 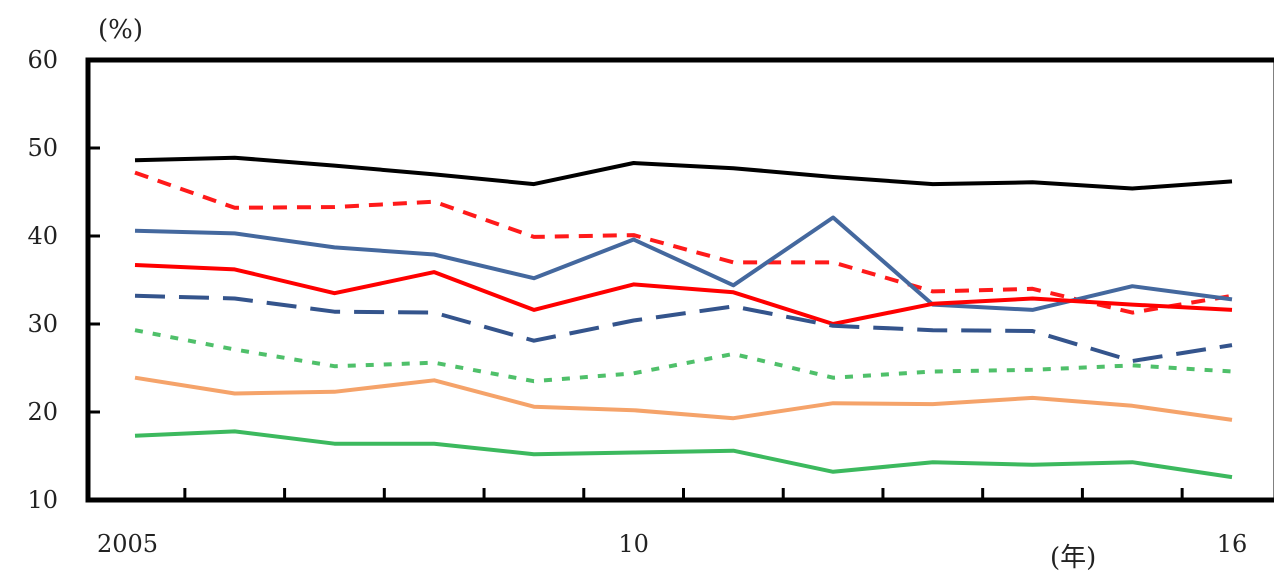 What do you see at coordinates (120, 30) in the screenshot?
I see `y-axis-unit-label: (%)` at bounding box center [120, 30].